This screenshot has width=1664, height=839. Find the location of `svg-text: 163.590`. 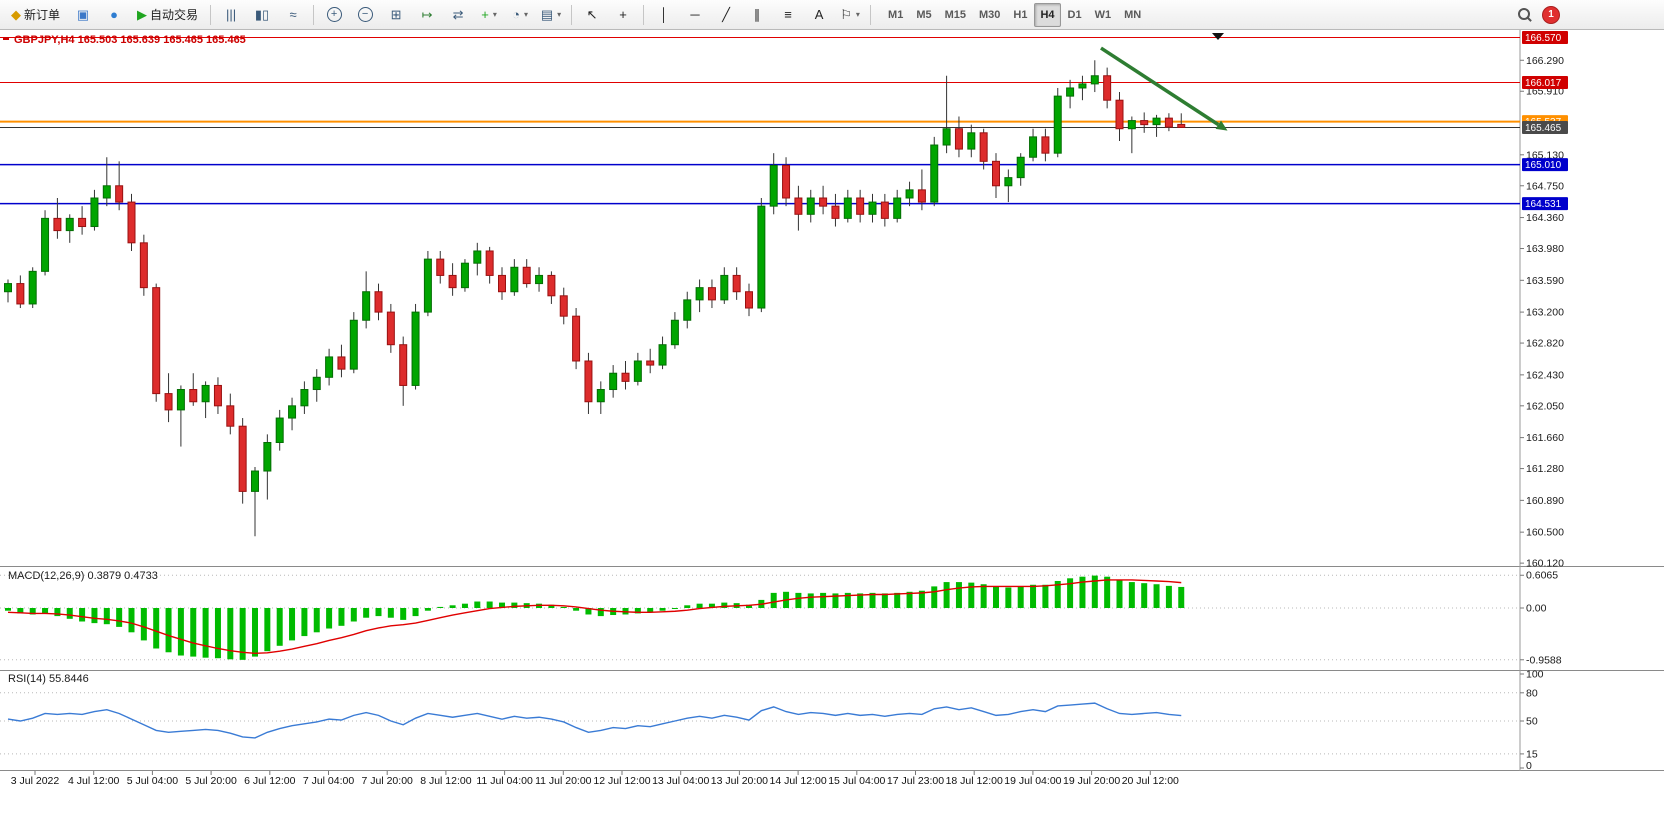

svg-text: 163.590 is located at coordinates (1545, 281).